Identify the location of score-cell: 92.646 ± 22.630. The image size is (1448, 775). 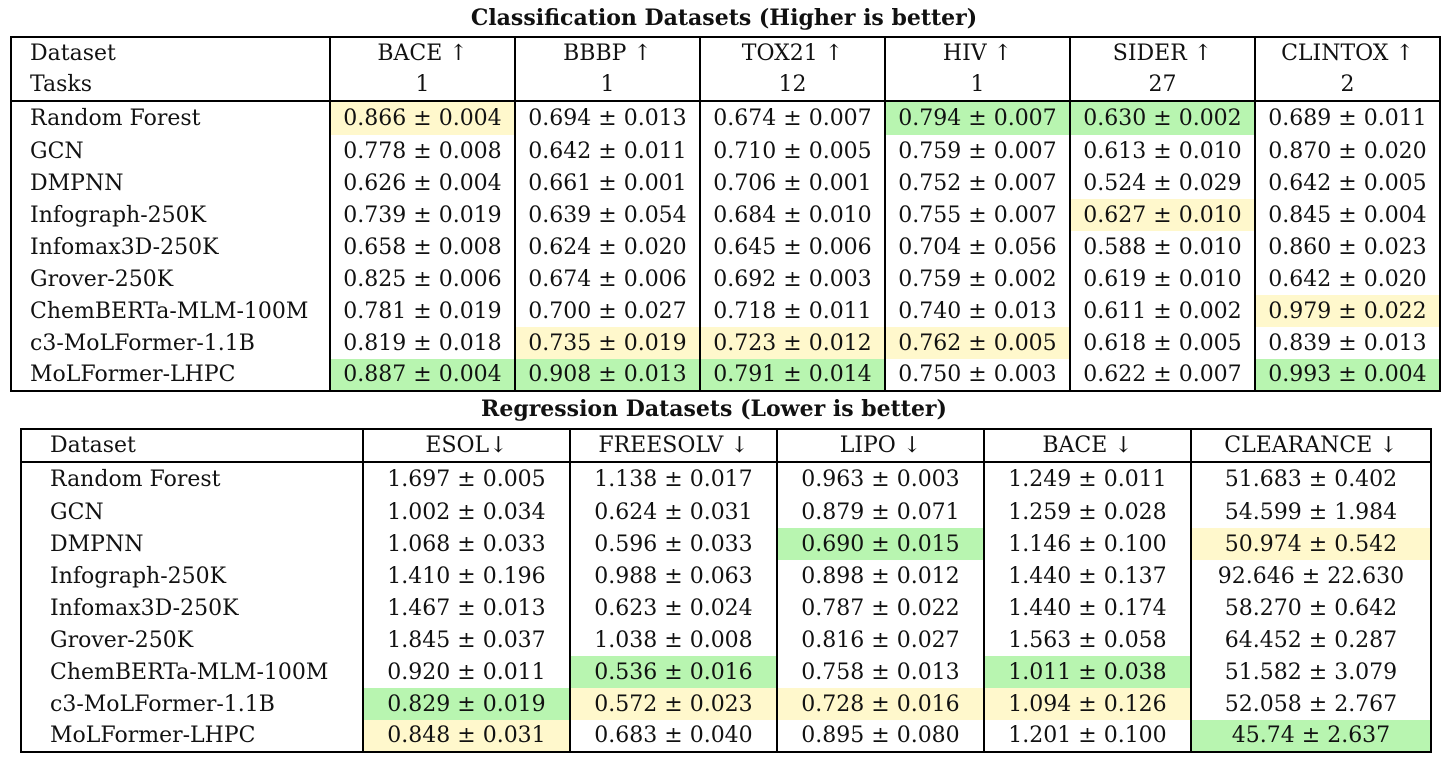
(1310, 576).